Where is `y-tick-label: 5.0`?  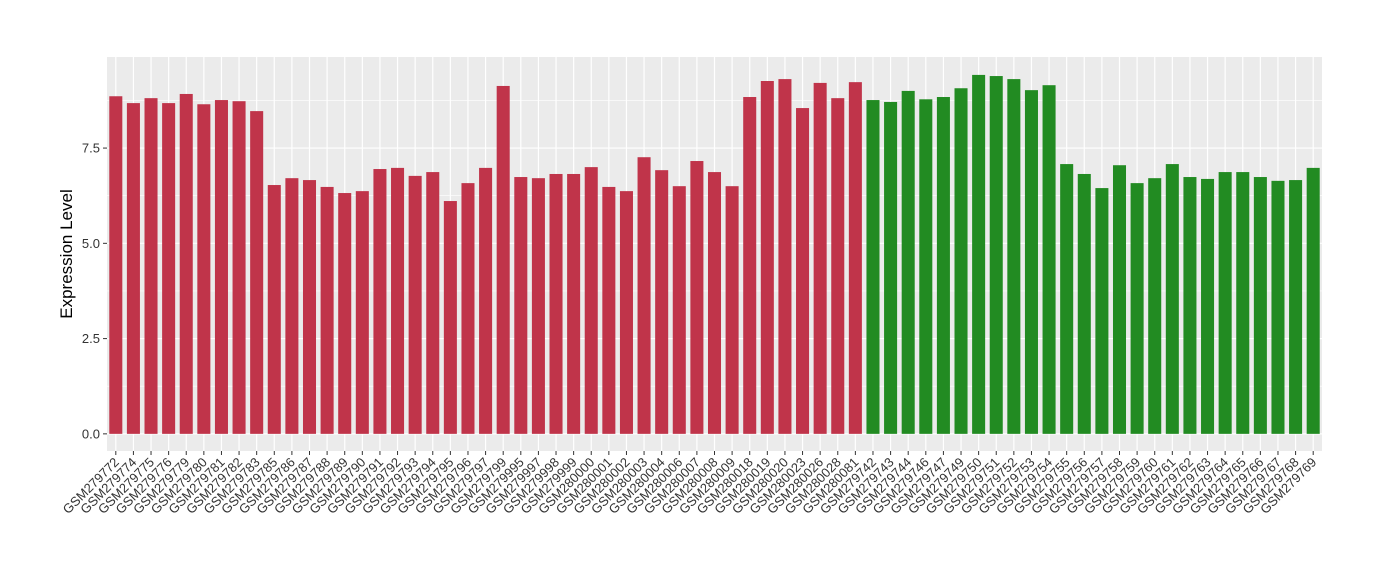
y-tick-label: 5.0 is located at coordinates (91, 243).